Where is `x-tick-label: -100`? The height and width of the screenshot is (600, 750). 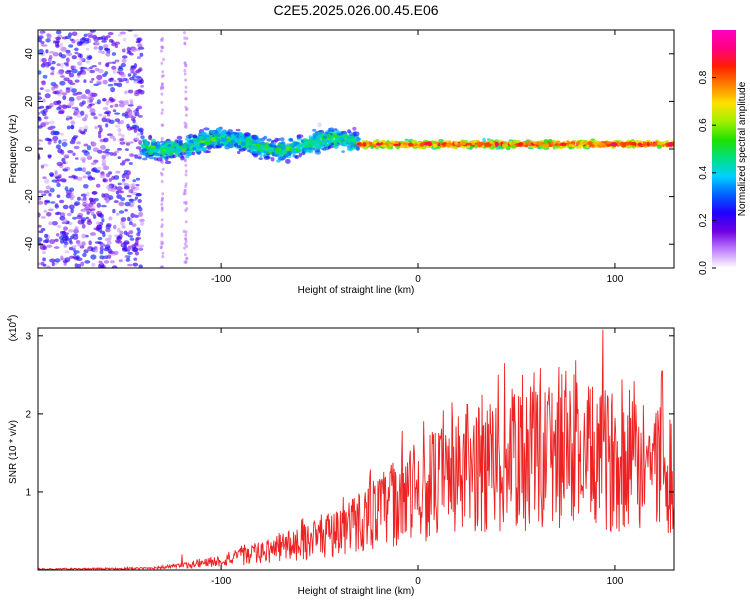 x-tick-label: -100 is located at coordinates (221, 581).